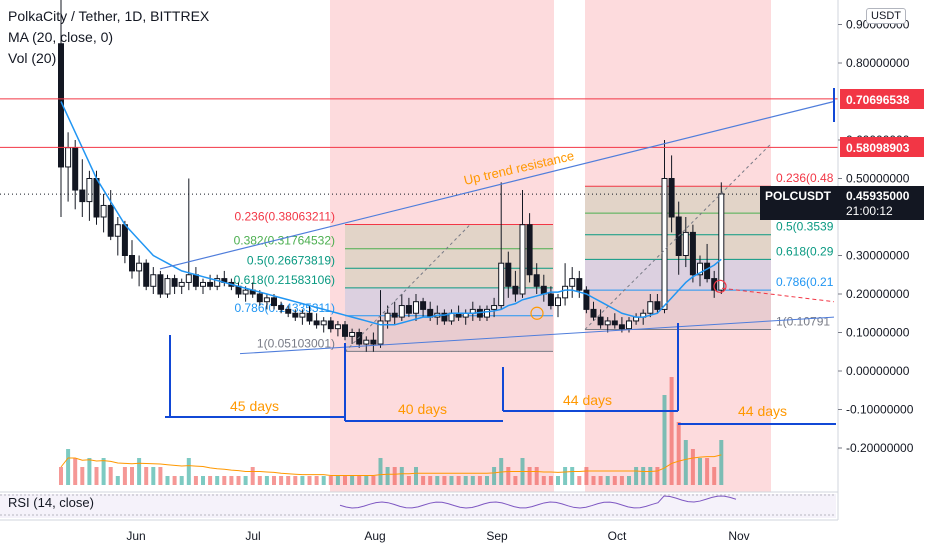 This screenshot has height=555, width=932. Describe the element at coordinates (886, 16) in the screenshot. I see `currency-button: USDT` at that location.